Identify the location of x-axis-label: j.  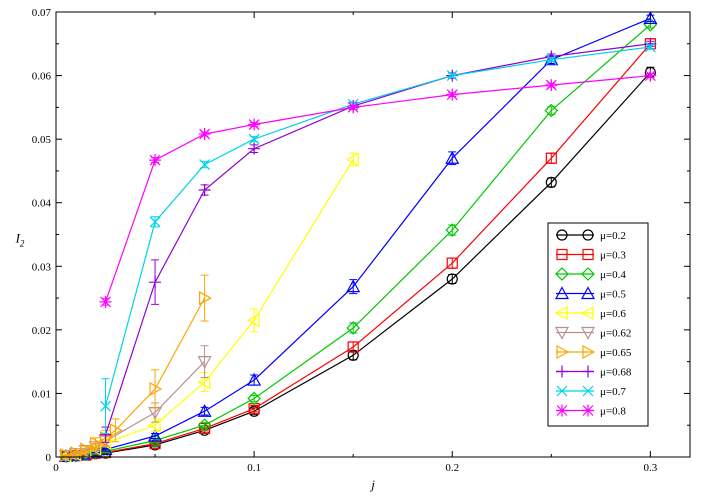
(372, 484).